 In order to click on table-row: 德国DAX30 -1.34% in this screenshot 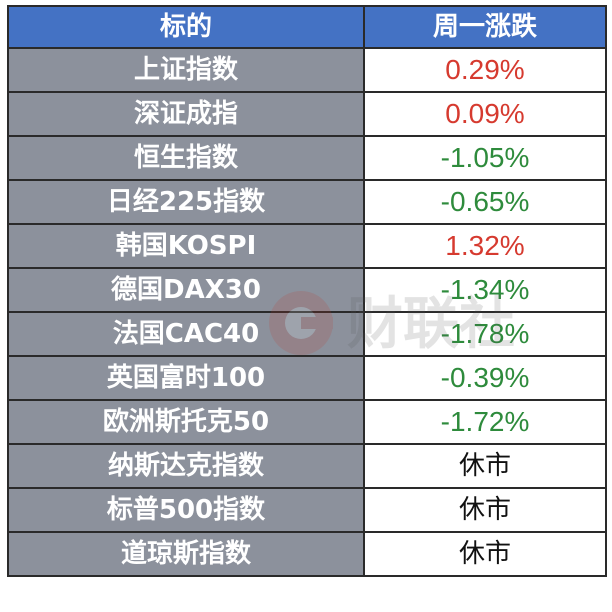, I will do `click(307, 290)`.